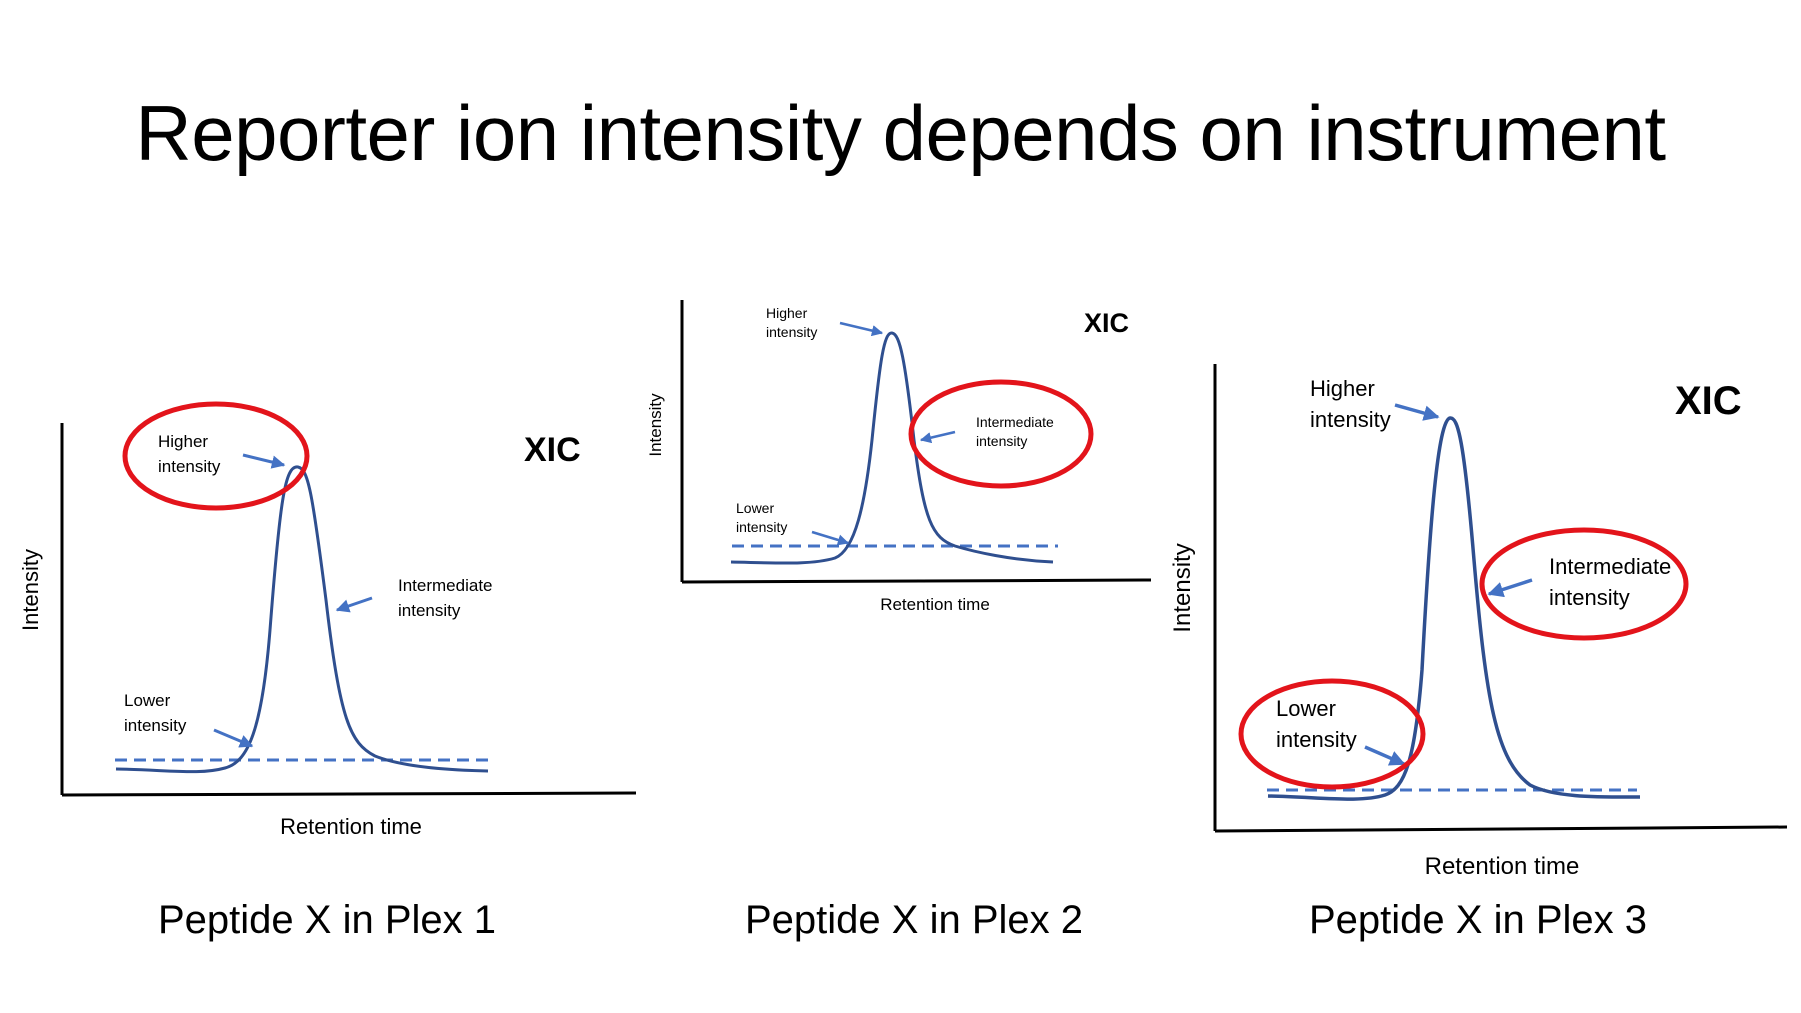  I want to click on caption-plex-3: Peptide X in Plex 3, so click(1478, 920).